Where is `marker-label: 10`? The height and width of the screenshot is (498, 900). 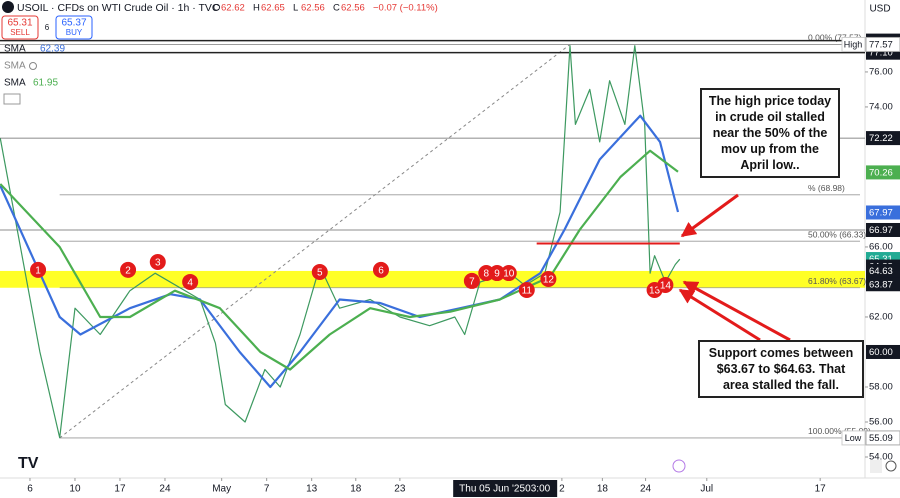
marker-label: 10 is located at coordinates (509, 274).